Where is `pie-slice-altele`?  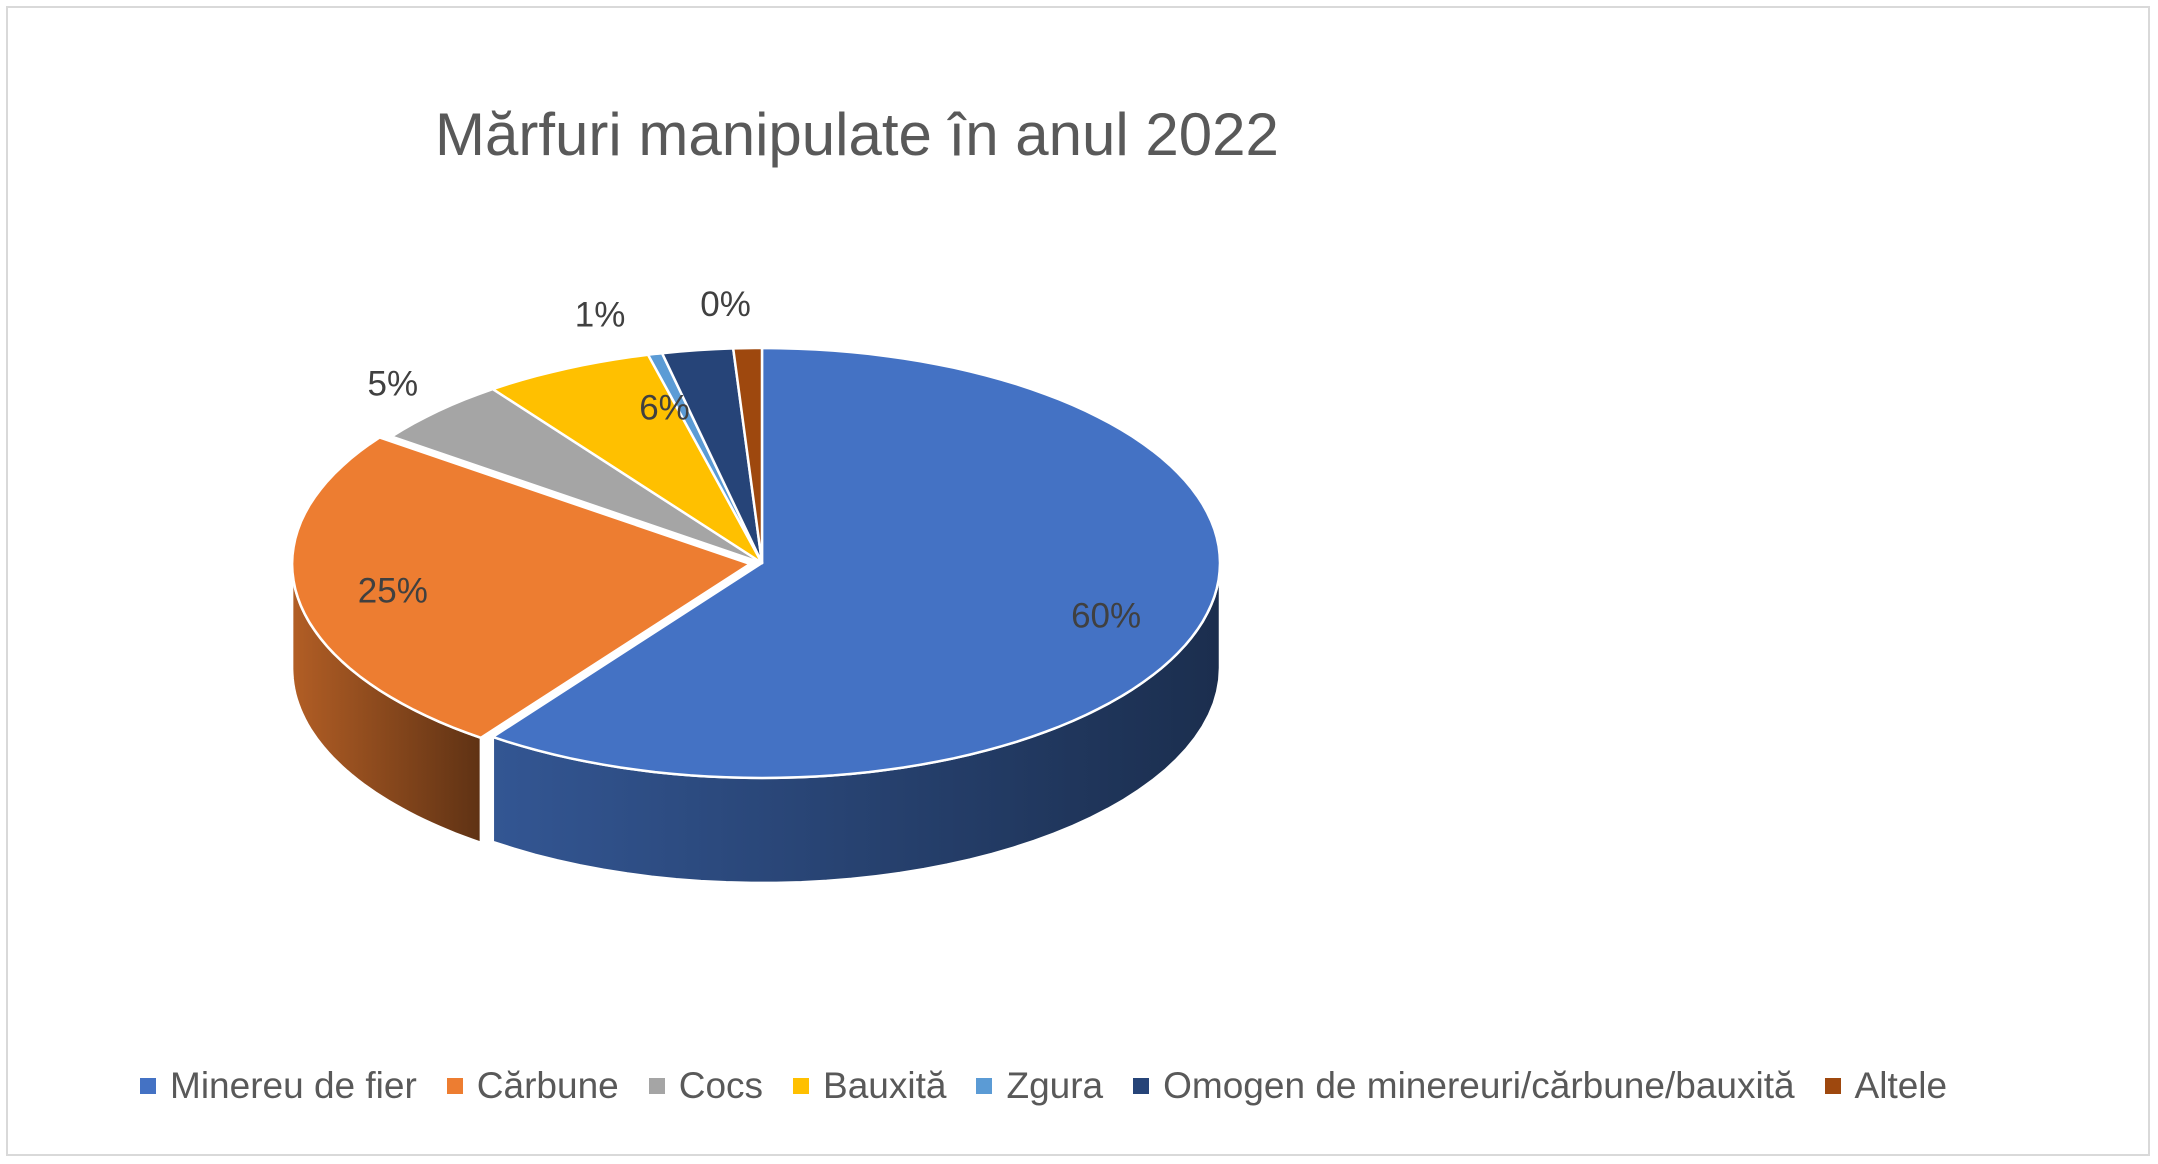
pie-slice-altele is located at coordinates (747, 455).